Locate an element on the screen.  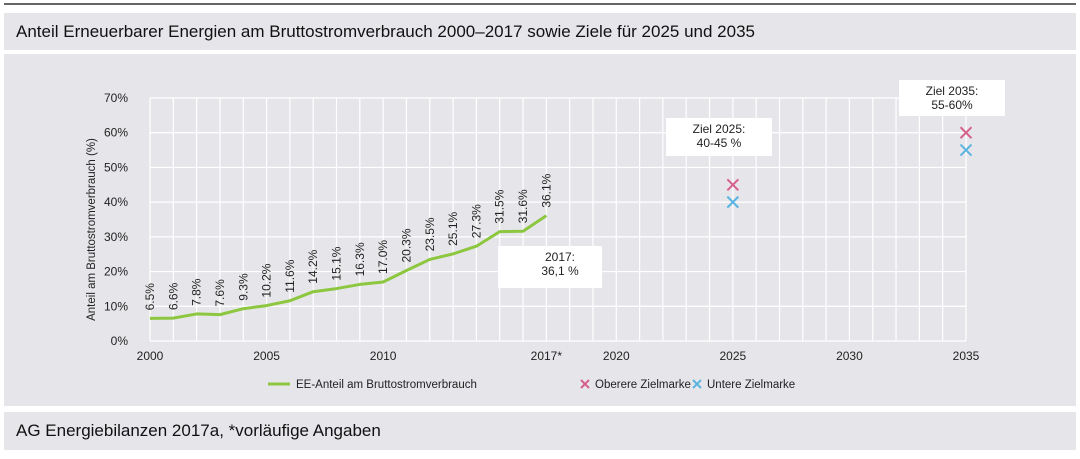
annotation-text: Ziel 2025: is located at coordinates (719, 129).